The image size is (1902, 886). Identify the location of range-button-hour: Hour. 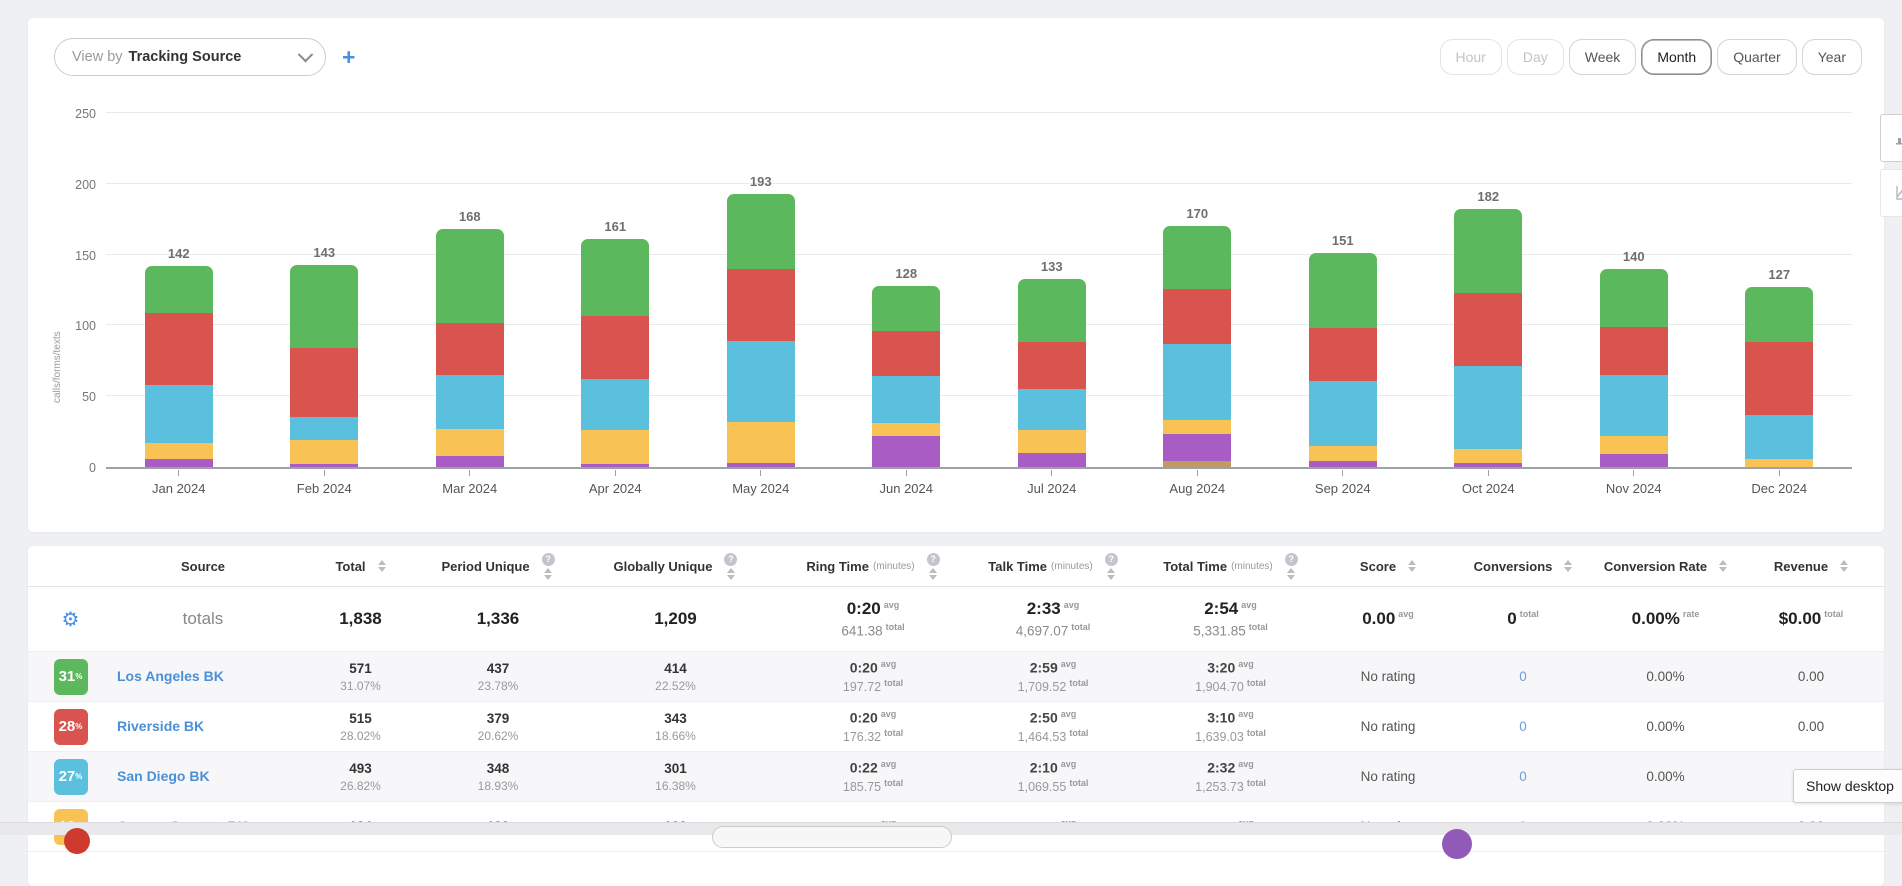
(1470, 57).